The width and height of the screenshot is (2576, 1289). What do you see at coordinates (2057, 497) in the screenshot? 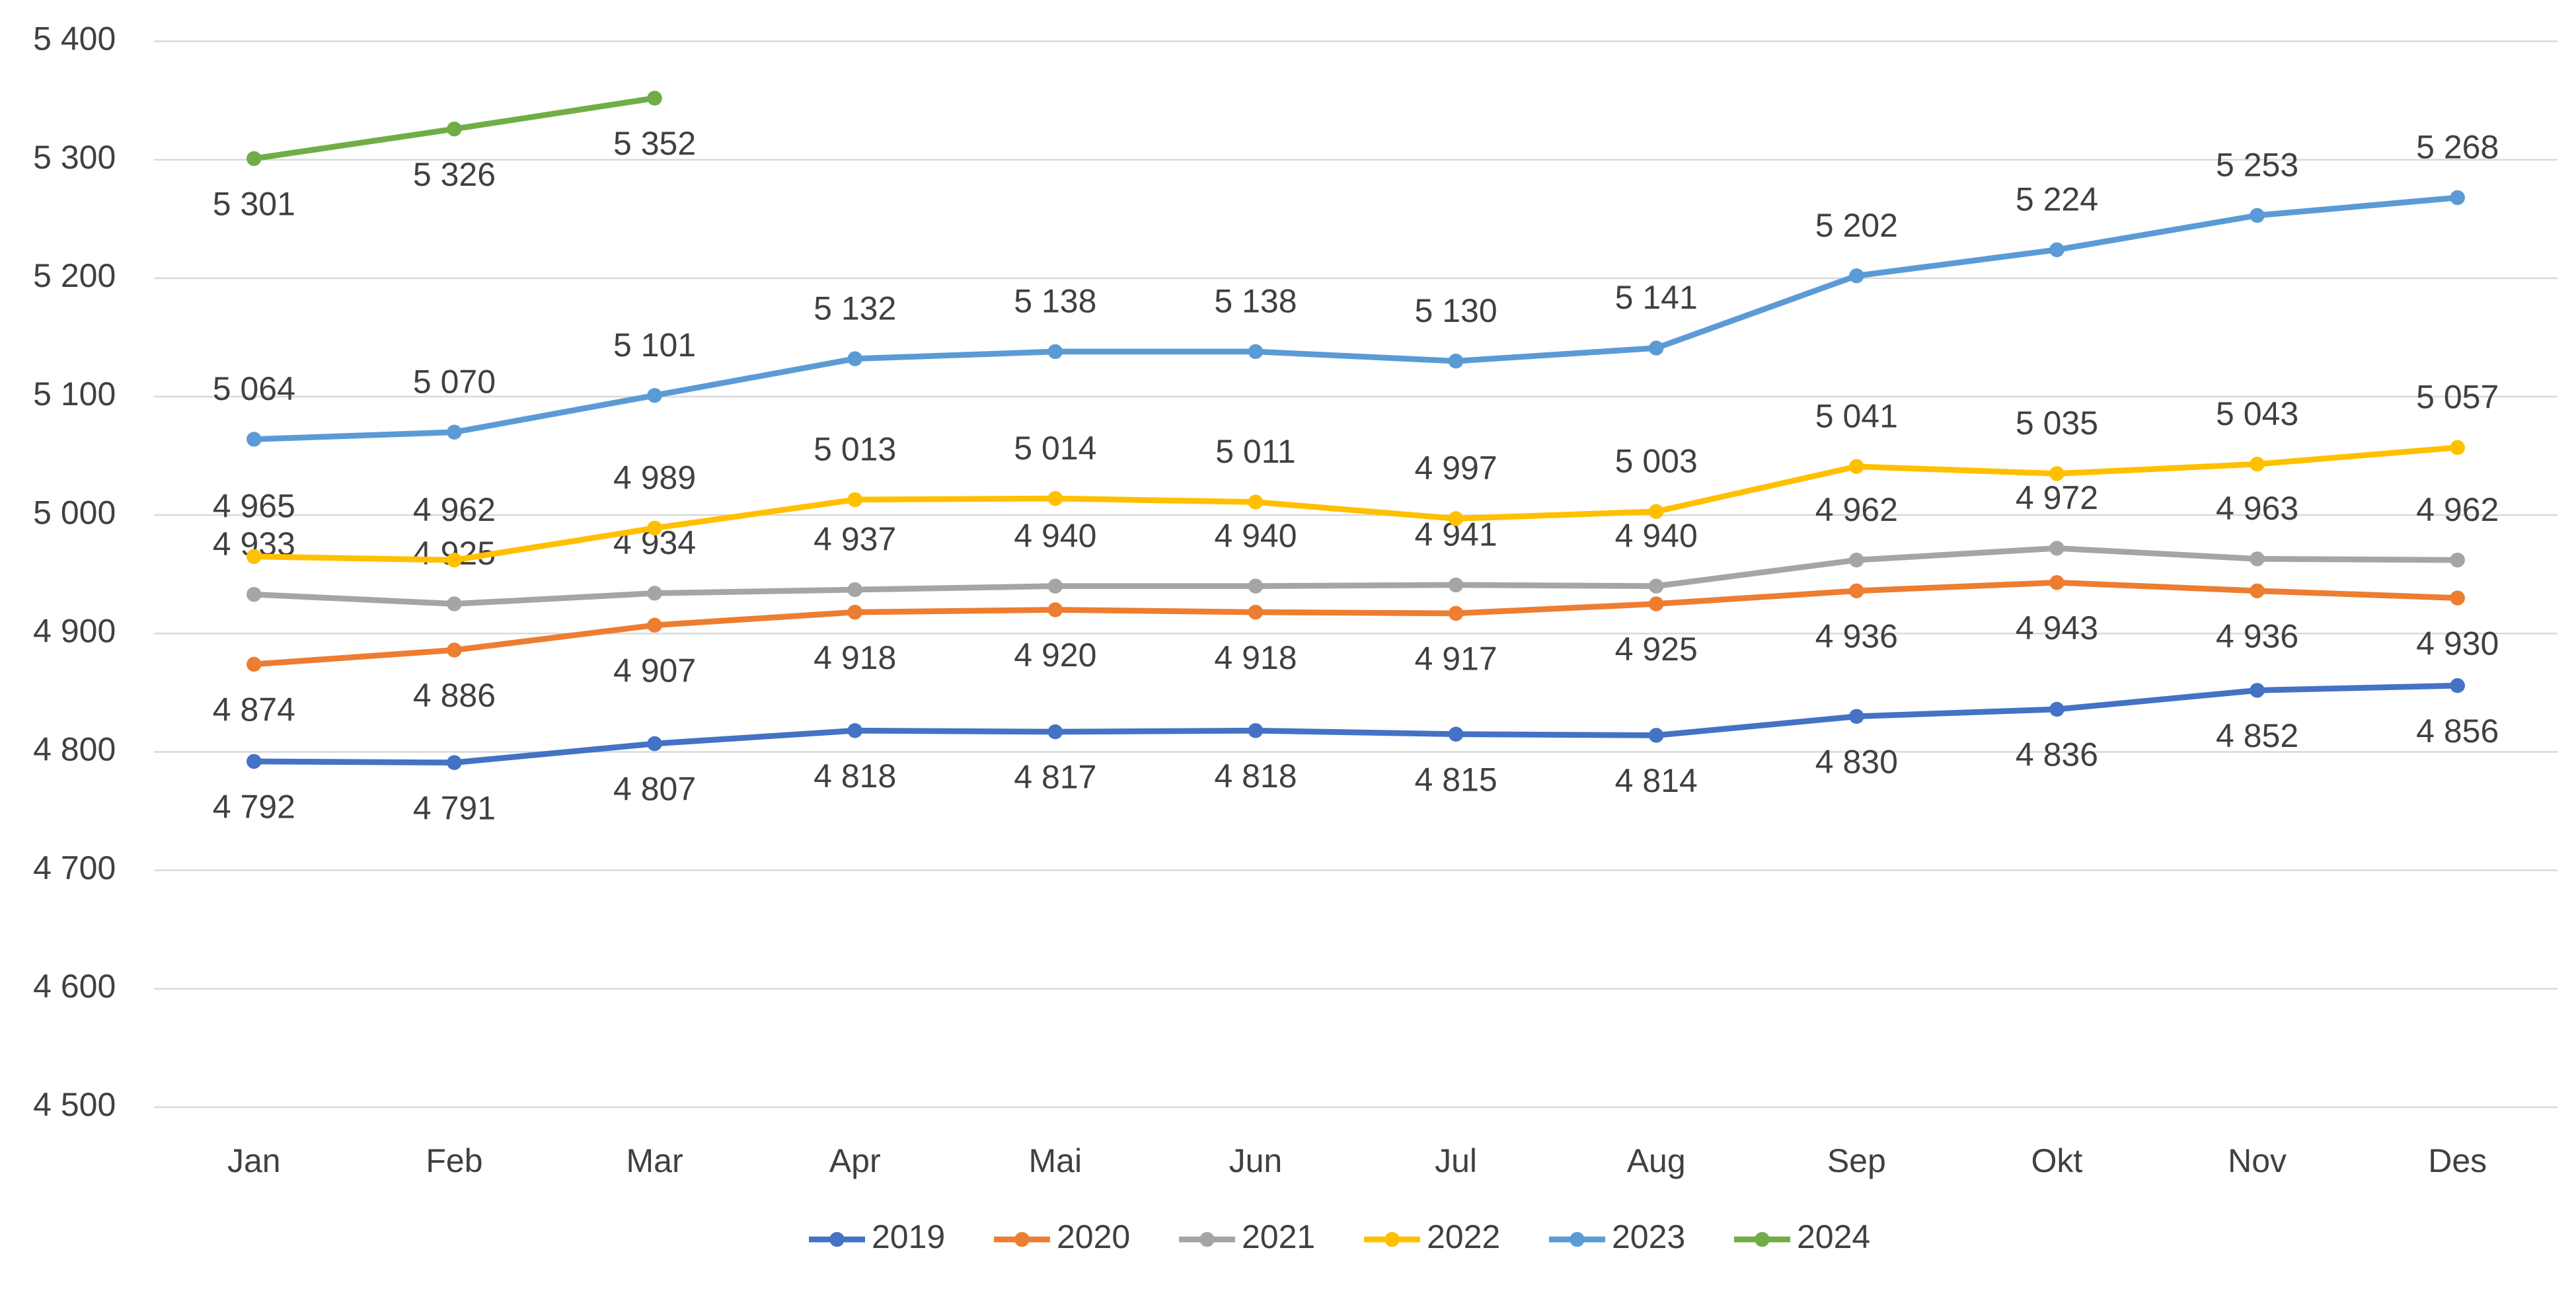
I see `data-label: 4 972` at bounding box center [2057, 497].